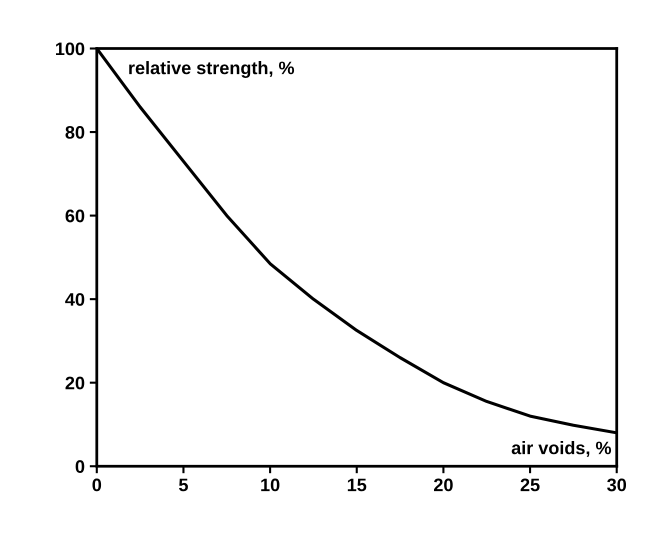 The width and height of the screenshot is (654, 539). I want to click on y-tick-label: 60, so click(75, 216).